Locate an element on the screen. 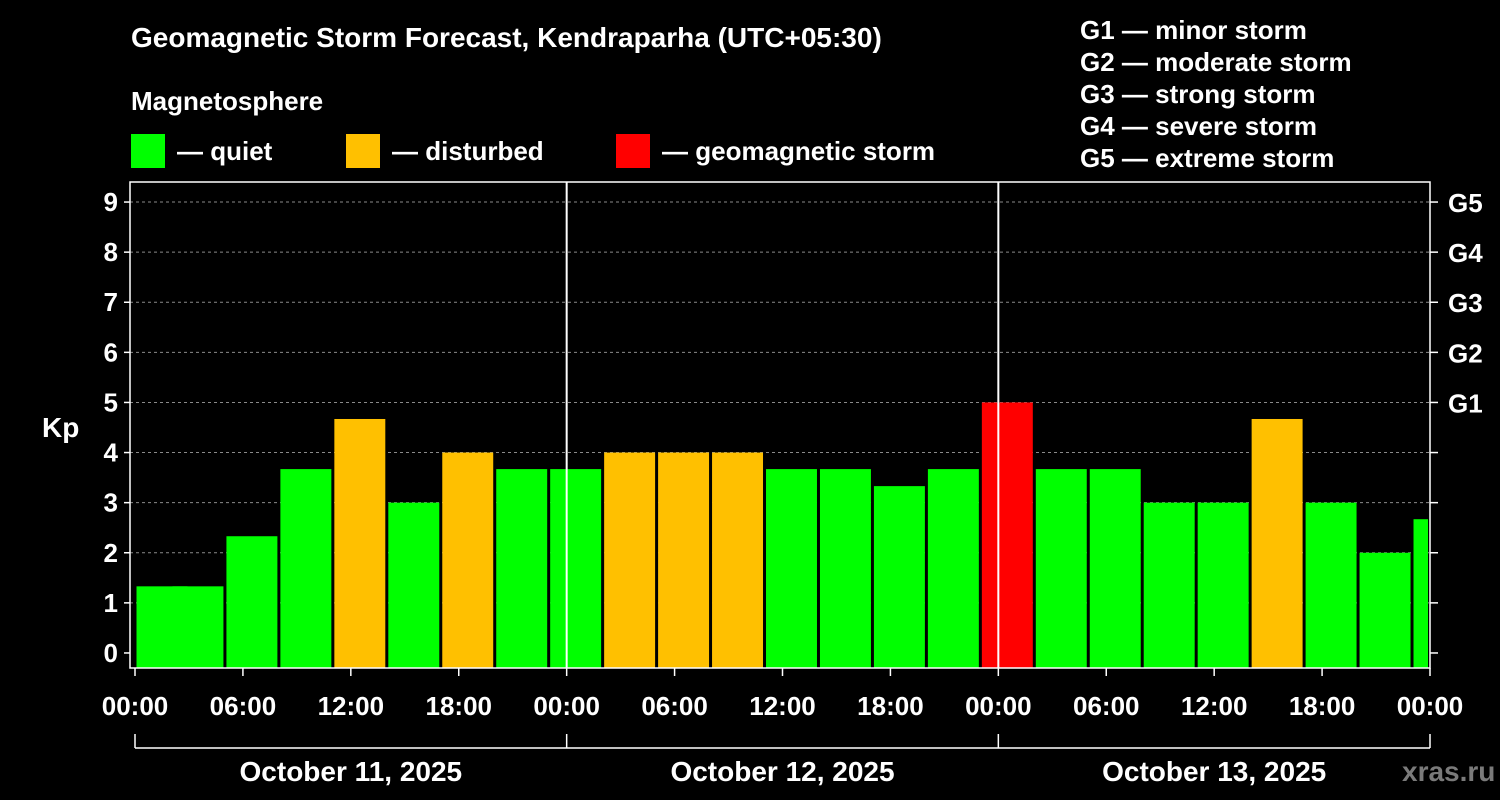 This screenshot has width=1500, height=800. legend-quiet: — quiet is located at coordinates (201, 151).